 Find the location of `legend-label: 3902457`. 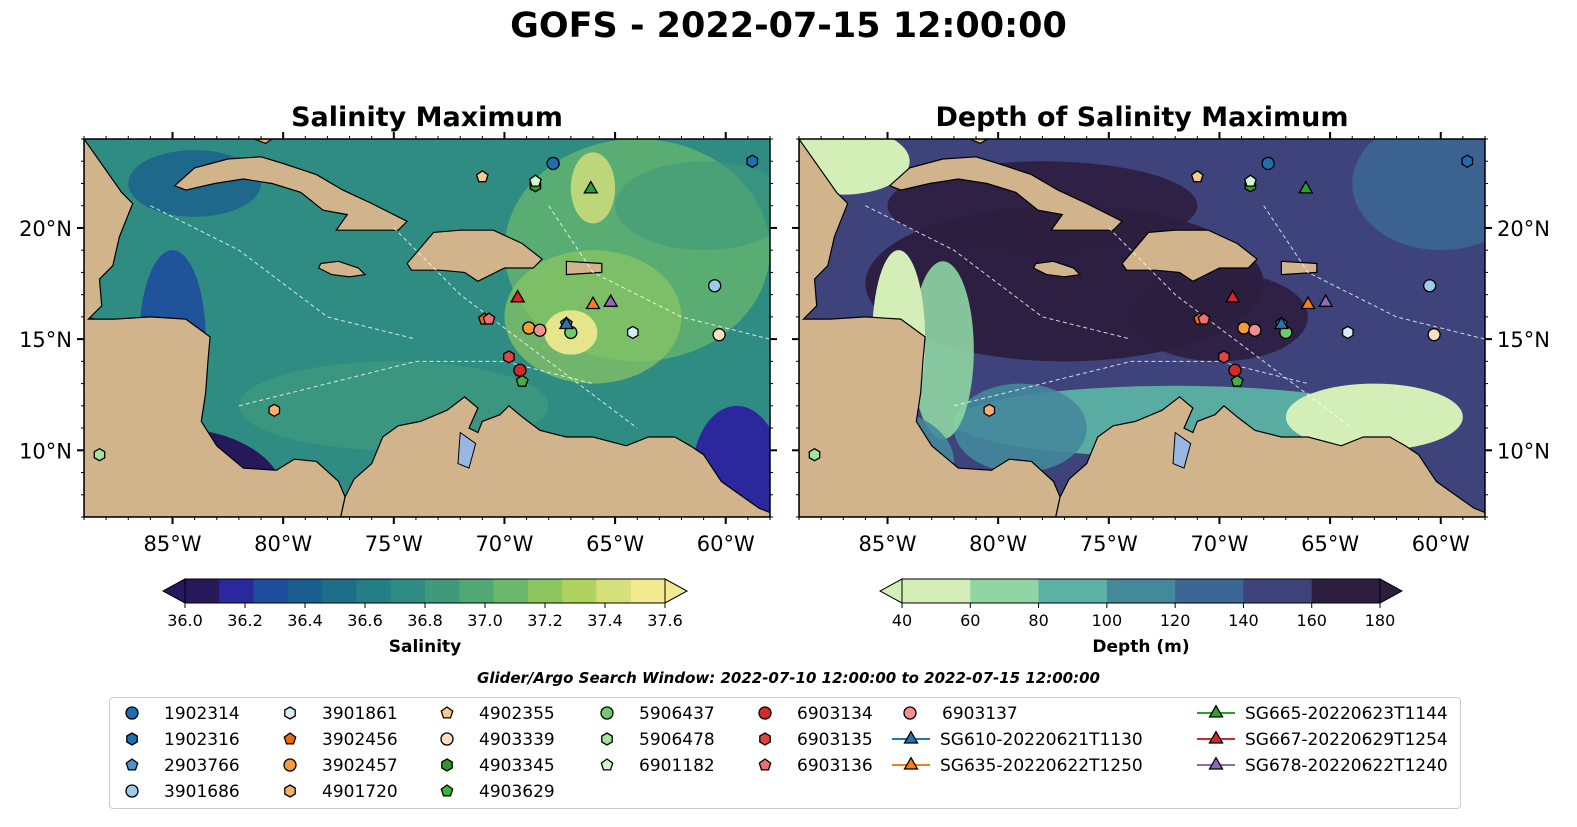

legend-label: 3902457 is located at coordinates (360, 766).